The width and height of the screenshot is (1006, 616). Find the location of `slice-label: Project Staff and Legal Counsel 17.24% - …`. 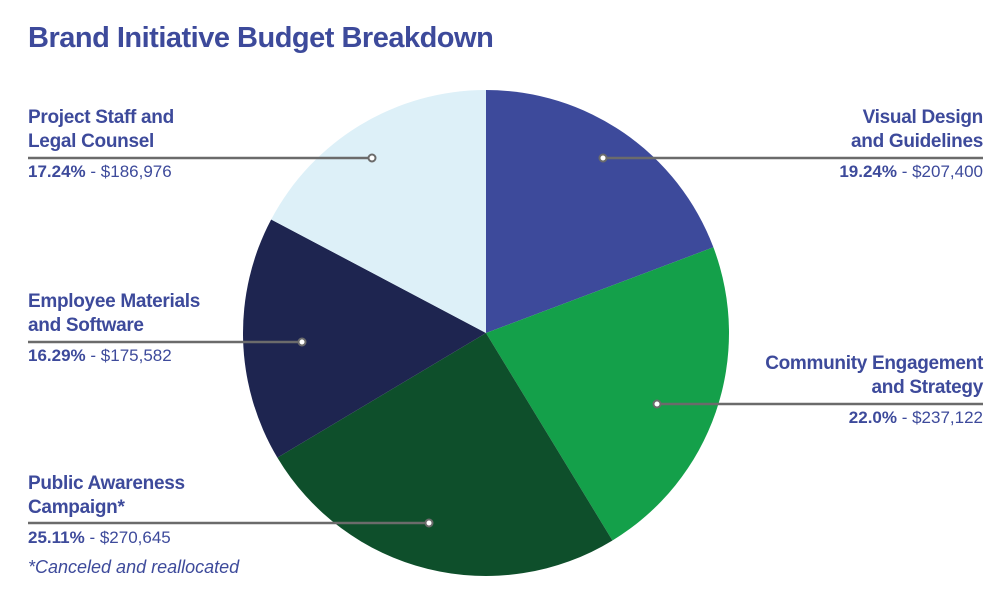

slice-label: Project Staff and Legal Counsel 17.24% - … is located at coordinates (158, 145).